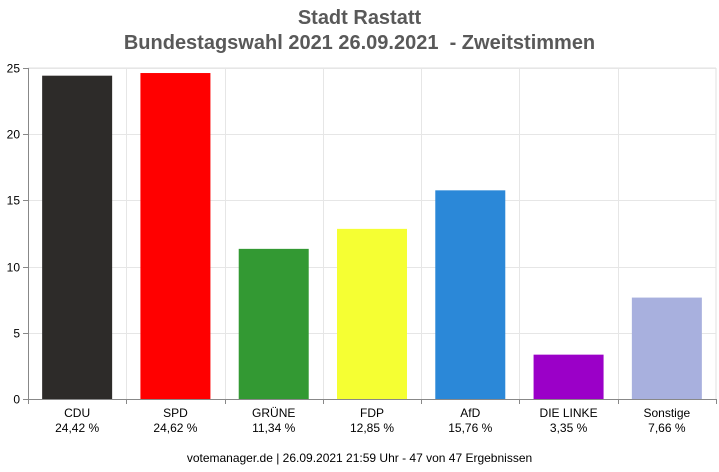 Image resolution: width=719 pixels, height=472 pixels. I want to click on x-value-label: 15,76 %, so click(470, 428).